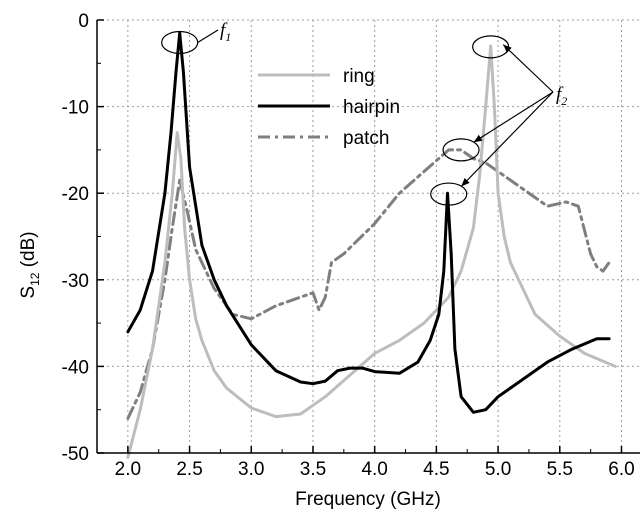 This screenshot has width=644, height=515. What do you see at coordinates (560, 469) in the screenshot?
I see `x-tick-label: 5.5` at bounding box center [560, 469].